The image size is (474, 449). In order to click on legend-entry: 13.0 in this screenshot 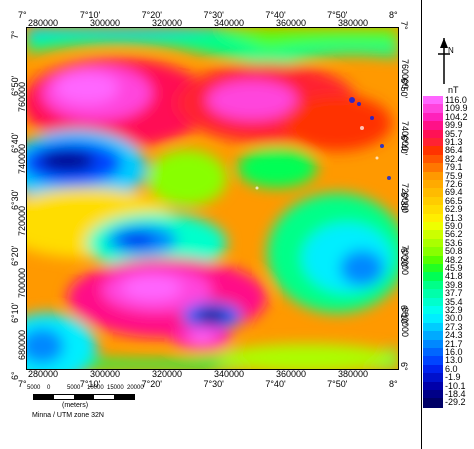, I will do `click(448, 360)`.